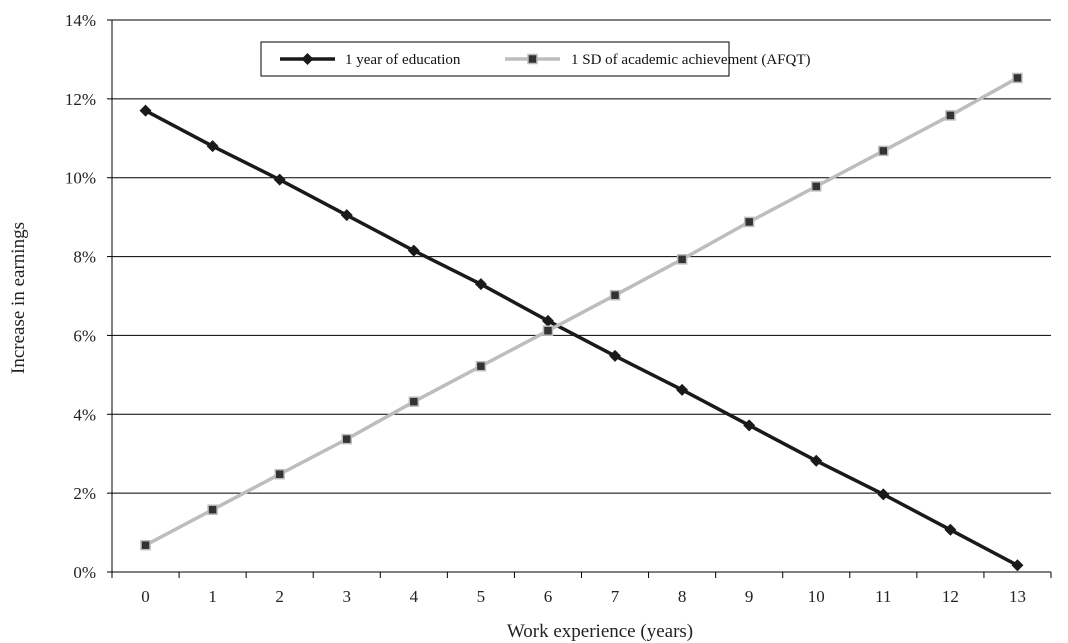 This screenshot has height=643, width=1068. I want to click on x-tick-label: 12, so click(950, 596).